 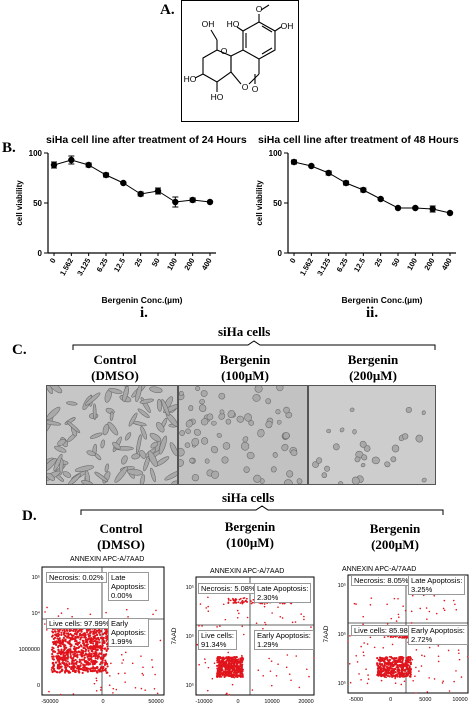 What do you see at coordinates (432, 209) in the screenshot?
I see `data-point` at bounding box center [432, 209].